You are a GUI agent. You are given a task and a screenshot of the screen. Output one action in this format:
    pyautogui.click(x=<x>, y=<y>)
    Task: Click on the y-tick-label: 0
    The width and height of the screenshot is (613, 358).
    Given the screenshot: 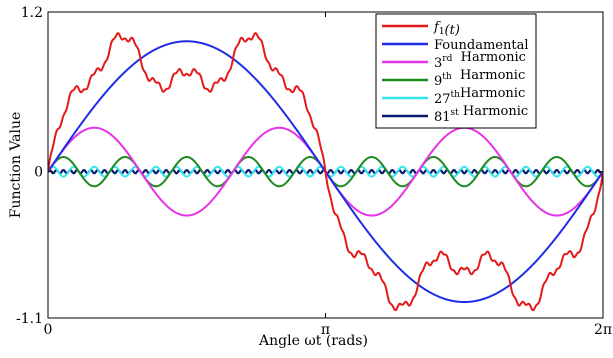 What is the action you would take?
    pyautogui.click(x=38, y=173)
    